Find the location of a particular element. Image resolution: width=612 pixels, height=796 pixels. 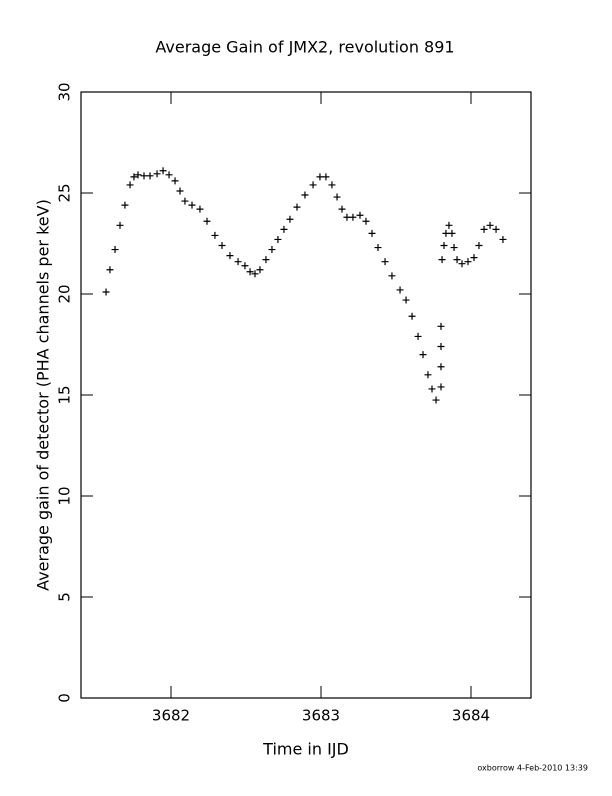

y-tick-label: 15 is located at coordinates (65, 394).